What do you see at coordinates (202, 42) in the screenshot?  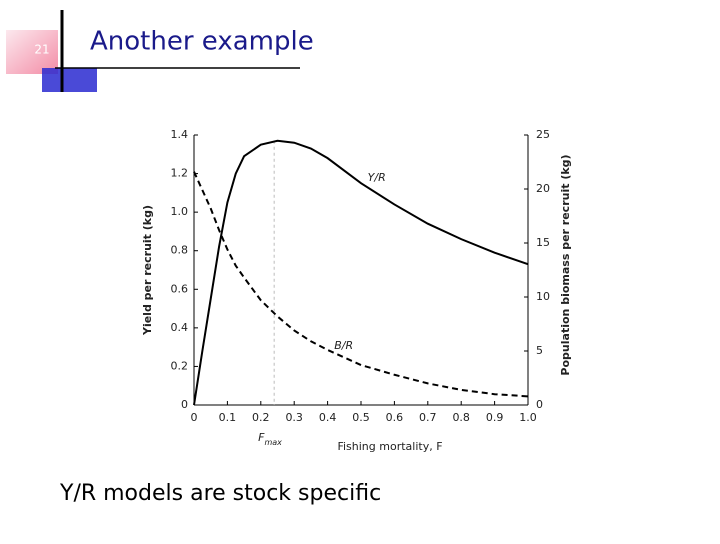 I see `slide-title: Another example` at bounding box center [202, 42].